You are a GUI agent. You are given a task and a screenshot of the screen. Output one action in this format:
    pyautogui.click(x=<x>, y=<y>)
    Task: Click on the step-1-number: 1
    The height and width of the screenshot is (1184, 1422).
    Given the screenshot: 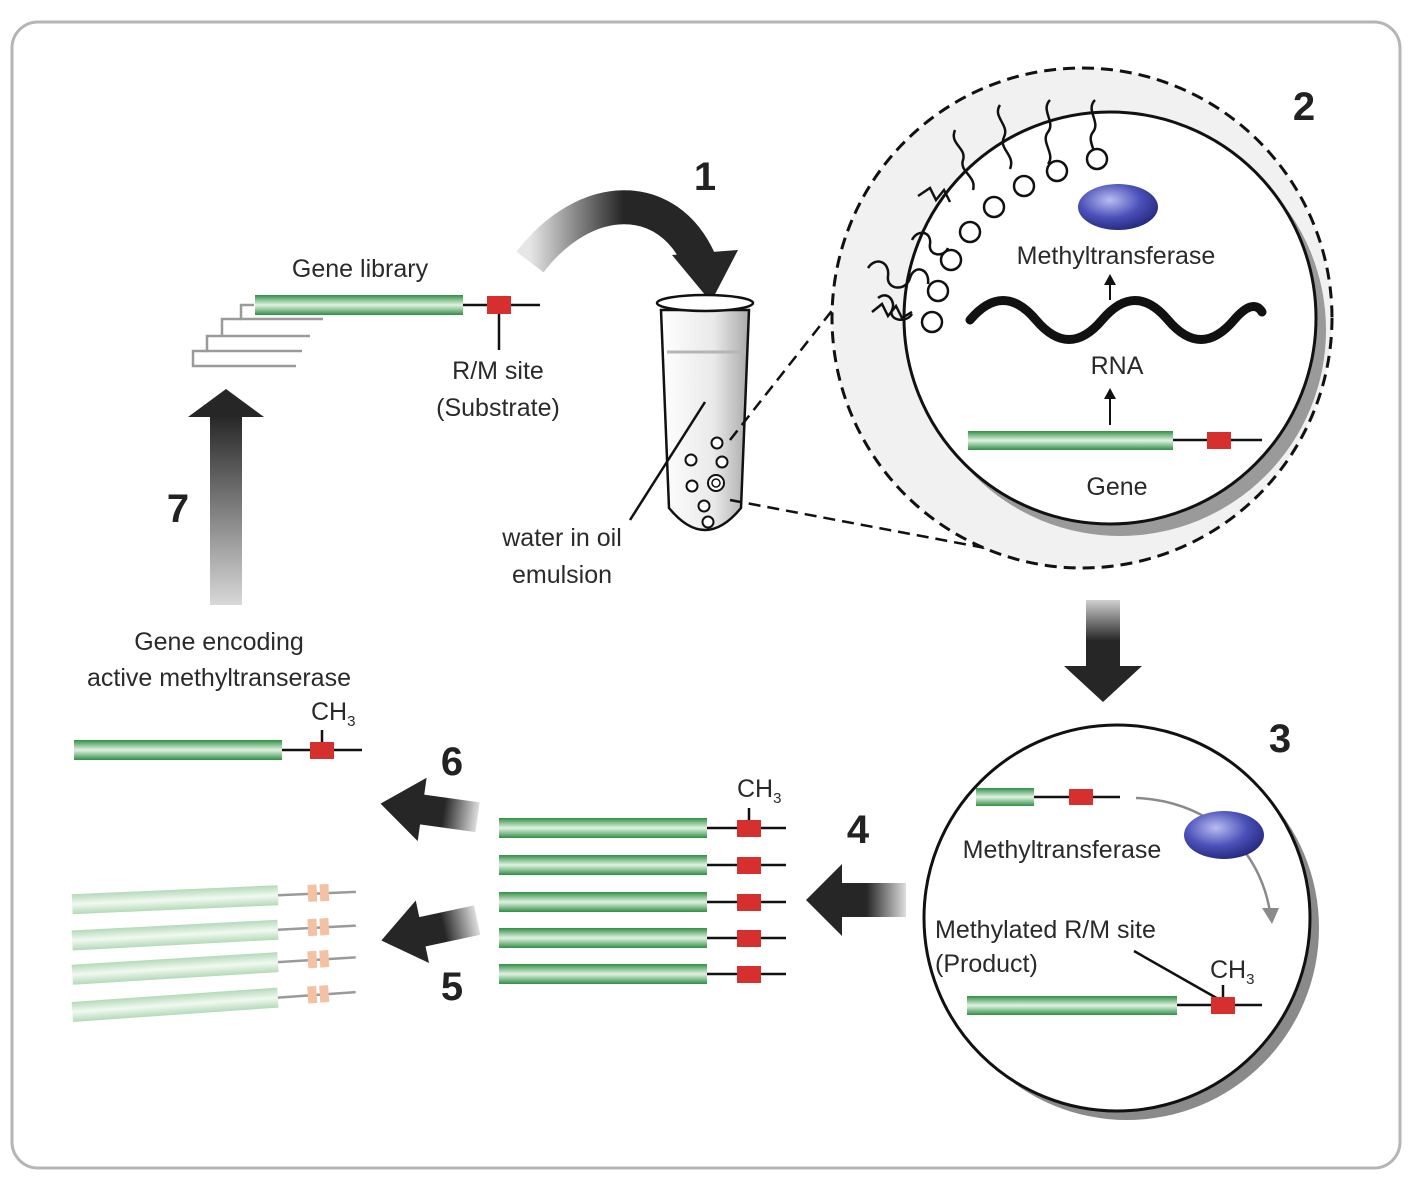 What is the action you would take?
    pyautogui.click(x=705, y=177)
    